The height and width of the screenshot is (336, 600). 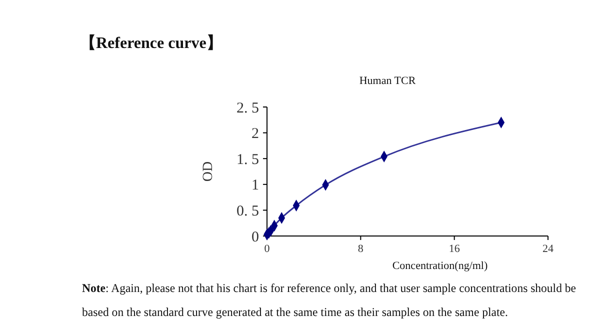 I want to click on y-tick-label: 0. 5, so click(x=247, y=211).